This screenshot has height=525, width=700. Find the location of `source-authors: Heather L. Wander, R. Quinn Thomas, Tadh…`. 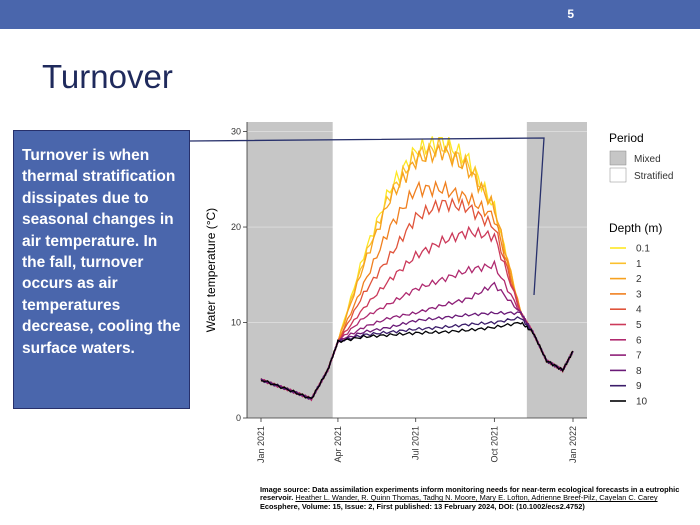

source-authors: Heather L. Wander, R. Quinn Thomas, Tadh… is located at coordinates (476, 498).